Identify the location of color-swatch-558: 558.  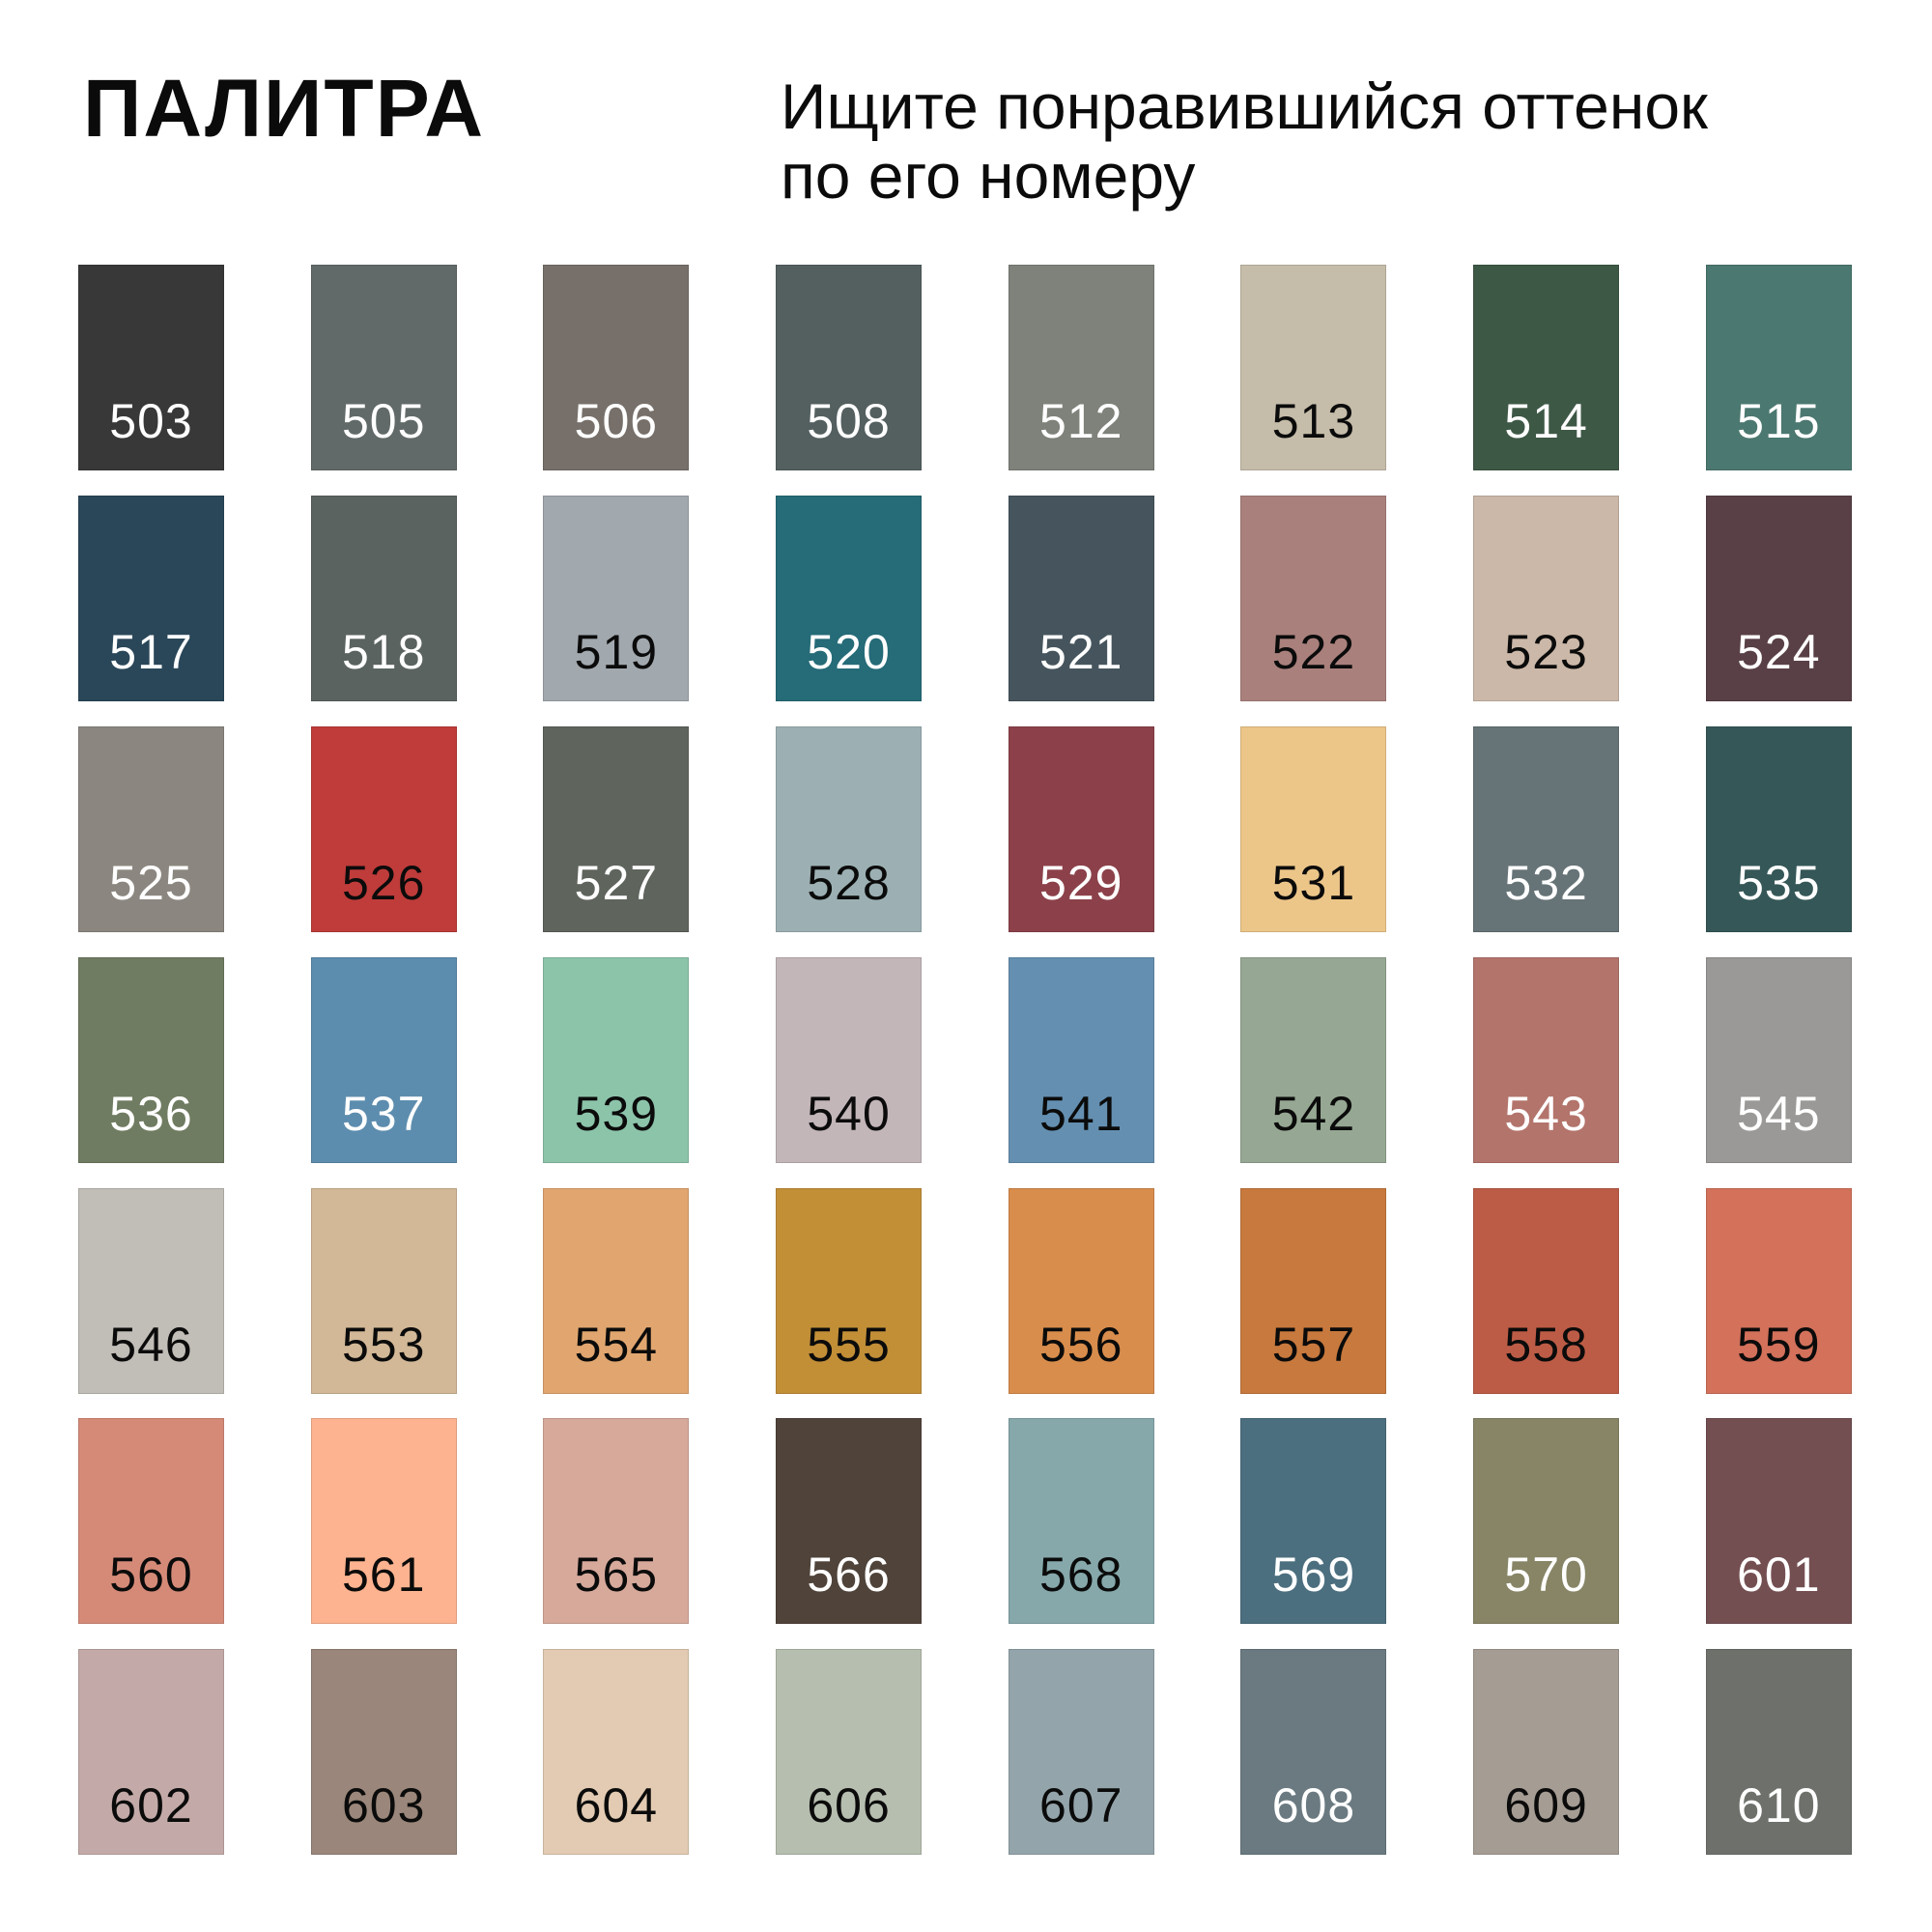
(1546, 1290).